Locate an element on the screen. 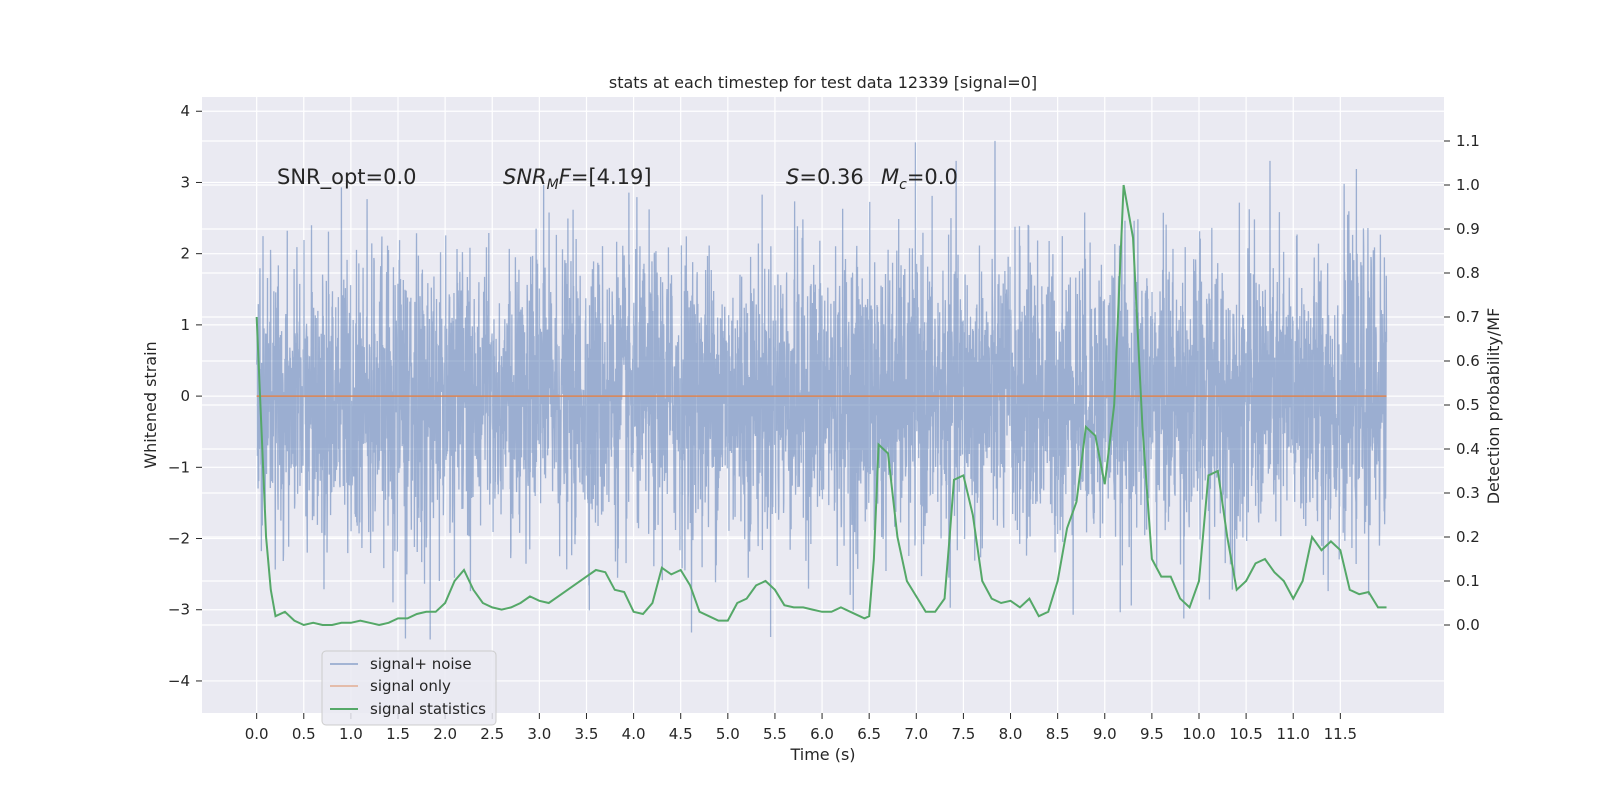  x-tick-label: 1.0 is located at coordinates (351, 734).